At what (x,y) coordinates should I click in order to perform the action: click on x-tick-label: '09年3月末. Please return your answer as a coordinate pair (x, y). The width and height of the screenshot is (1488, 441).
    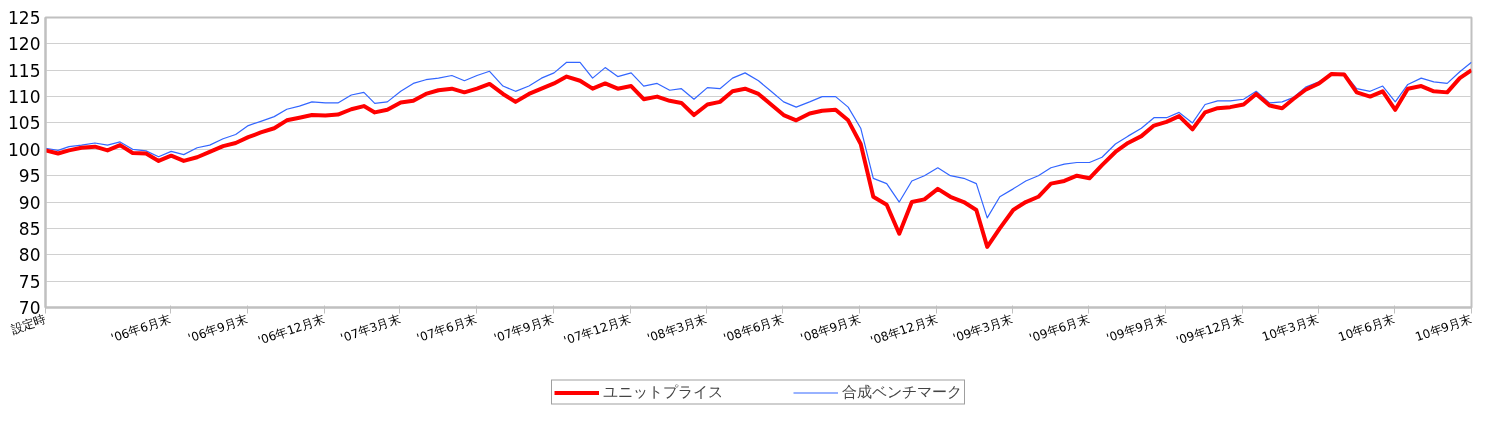
    Looking at the image, I should click on (983, 328).